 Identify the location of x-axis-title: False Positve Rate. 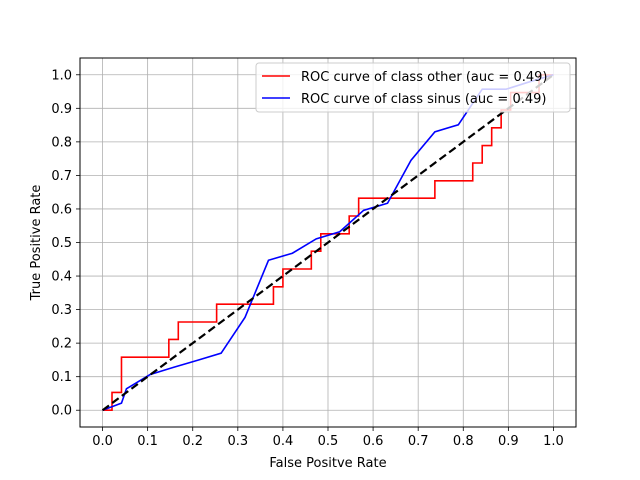
(327, 463).